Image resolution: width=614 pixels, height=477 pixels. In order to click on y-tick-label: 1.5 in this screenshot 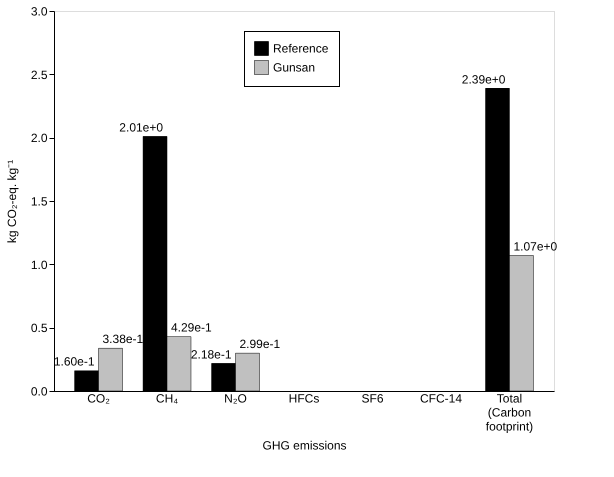, I will do `click(39, 201)`.